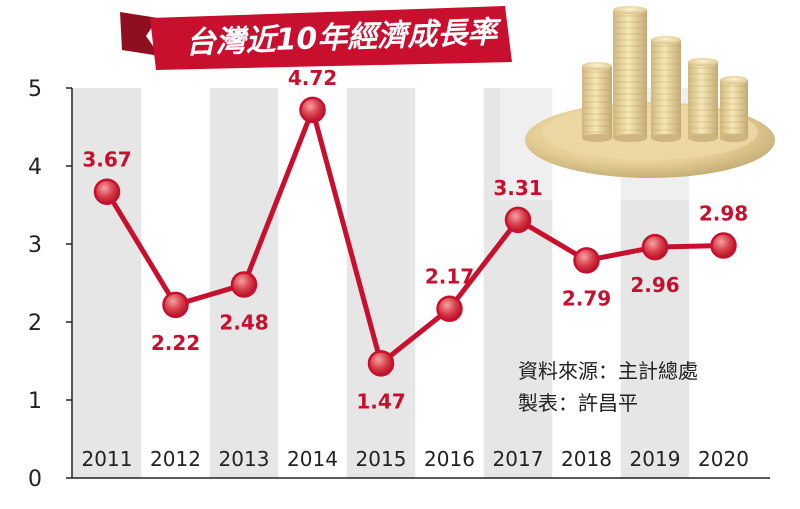 The width and height of the screenshot is (800, 509). I want to click on credit-line: 製表：許昌平, so click(578, 403).